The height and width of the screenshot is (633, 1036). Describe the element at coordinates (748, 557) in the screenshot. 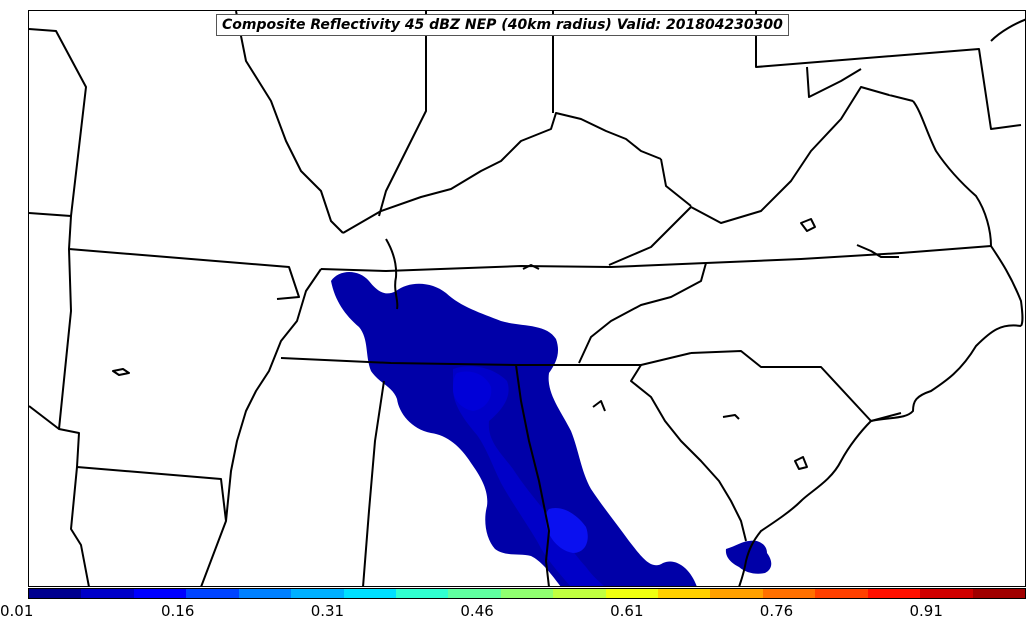

I see `nep-region-coastal` at that location.